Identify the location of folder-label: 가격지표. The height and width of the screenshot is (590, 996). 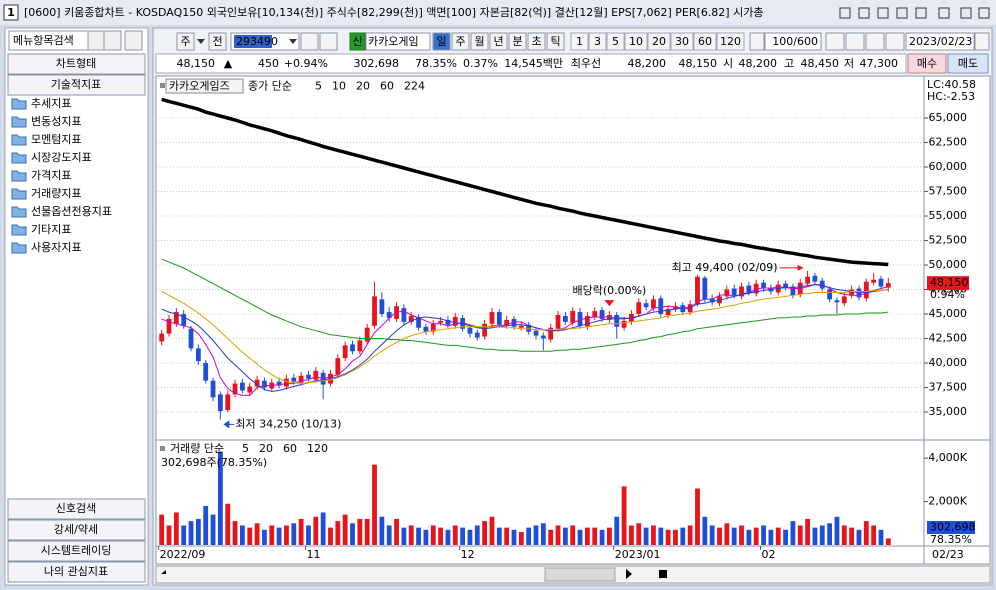
(51, 175).